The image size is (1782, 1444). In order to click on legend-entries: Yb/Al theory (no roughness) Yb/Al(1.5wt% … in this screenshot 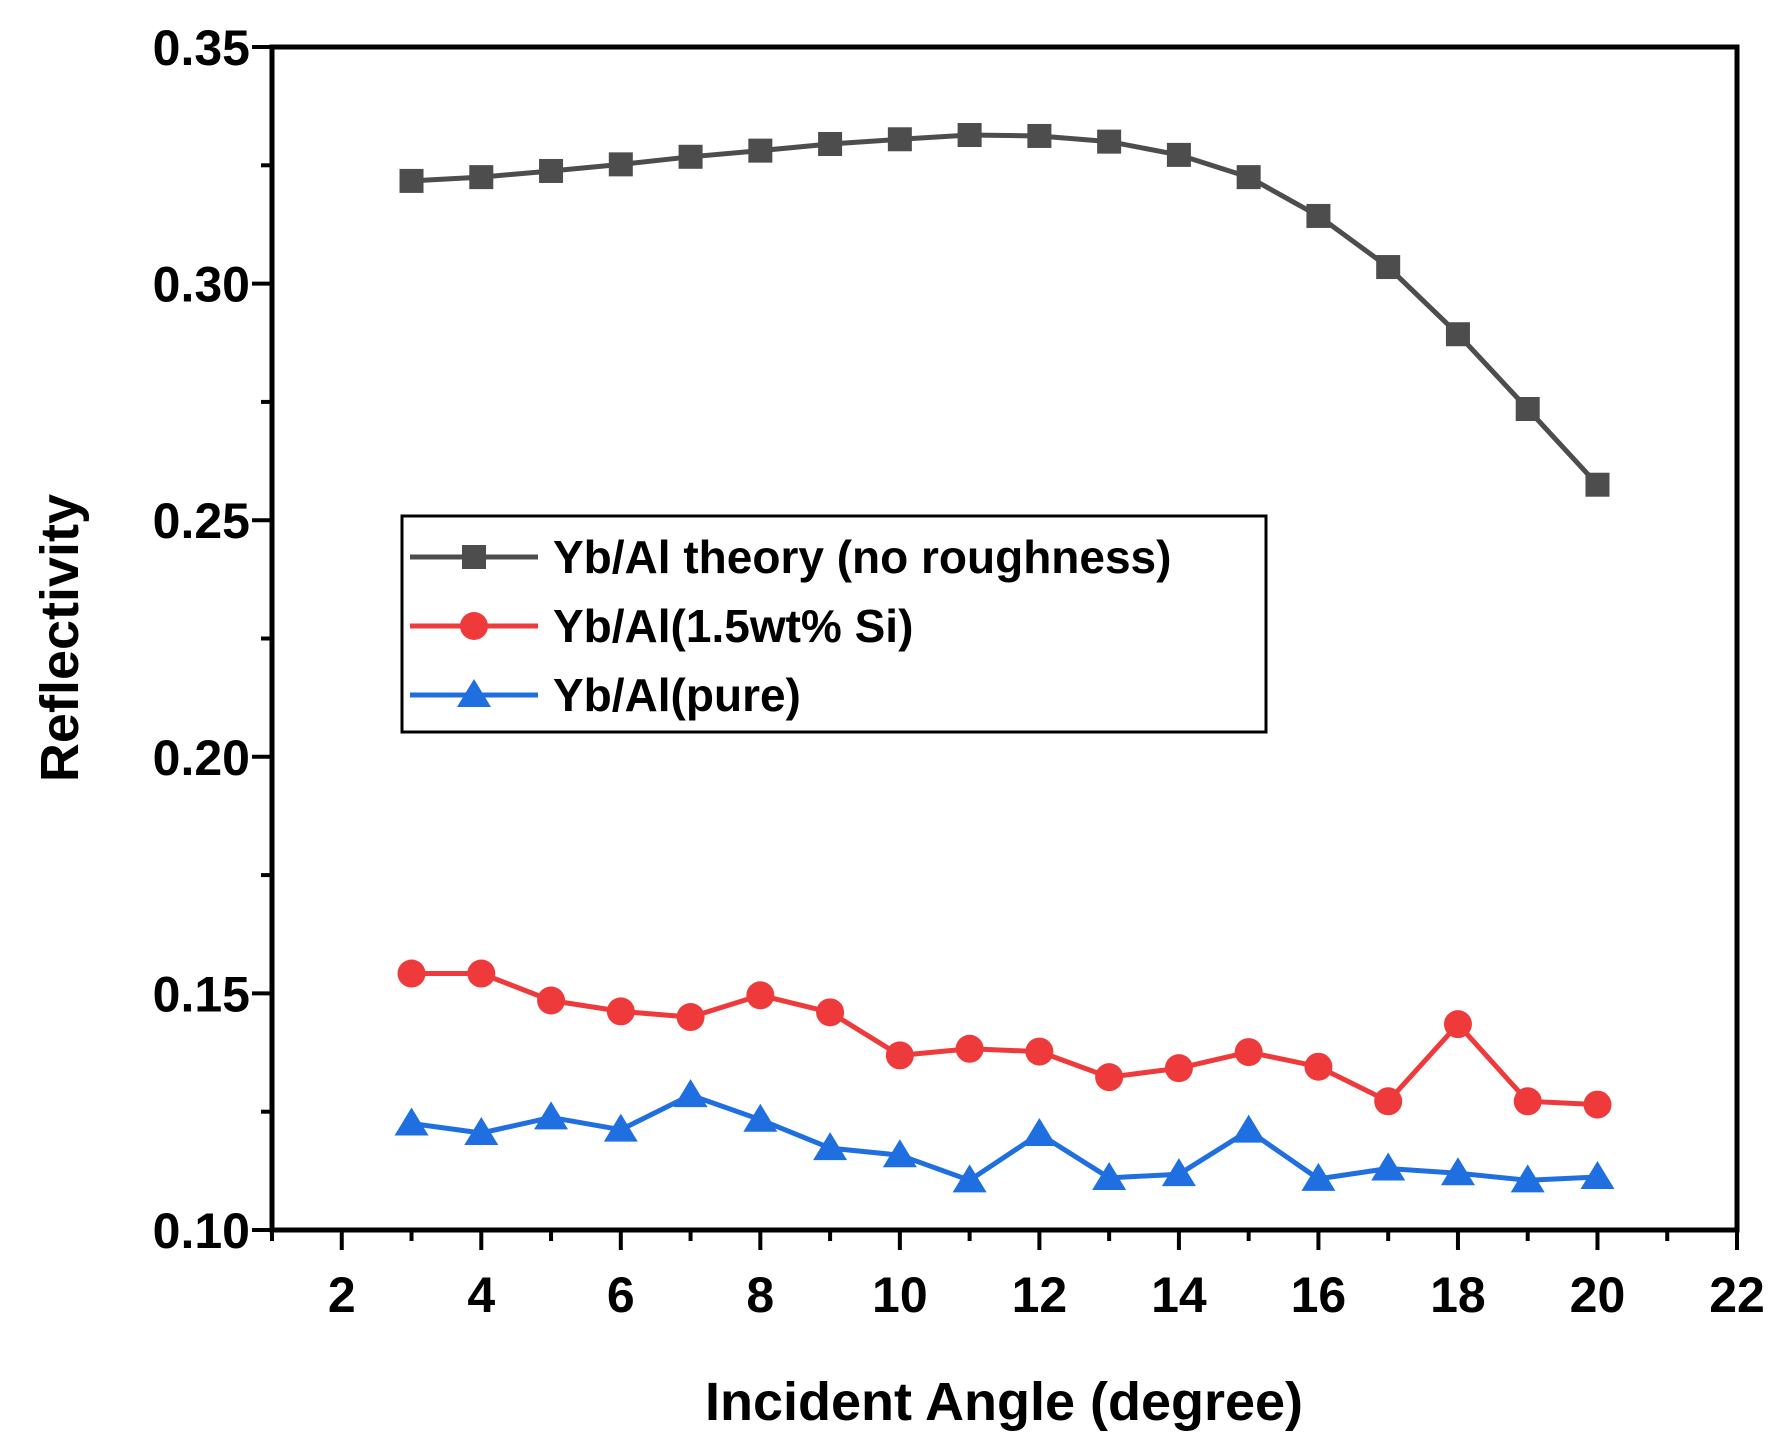, I will do `click(790, 626)`.